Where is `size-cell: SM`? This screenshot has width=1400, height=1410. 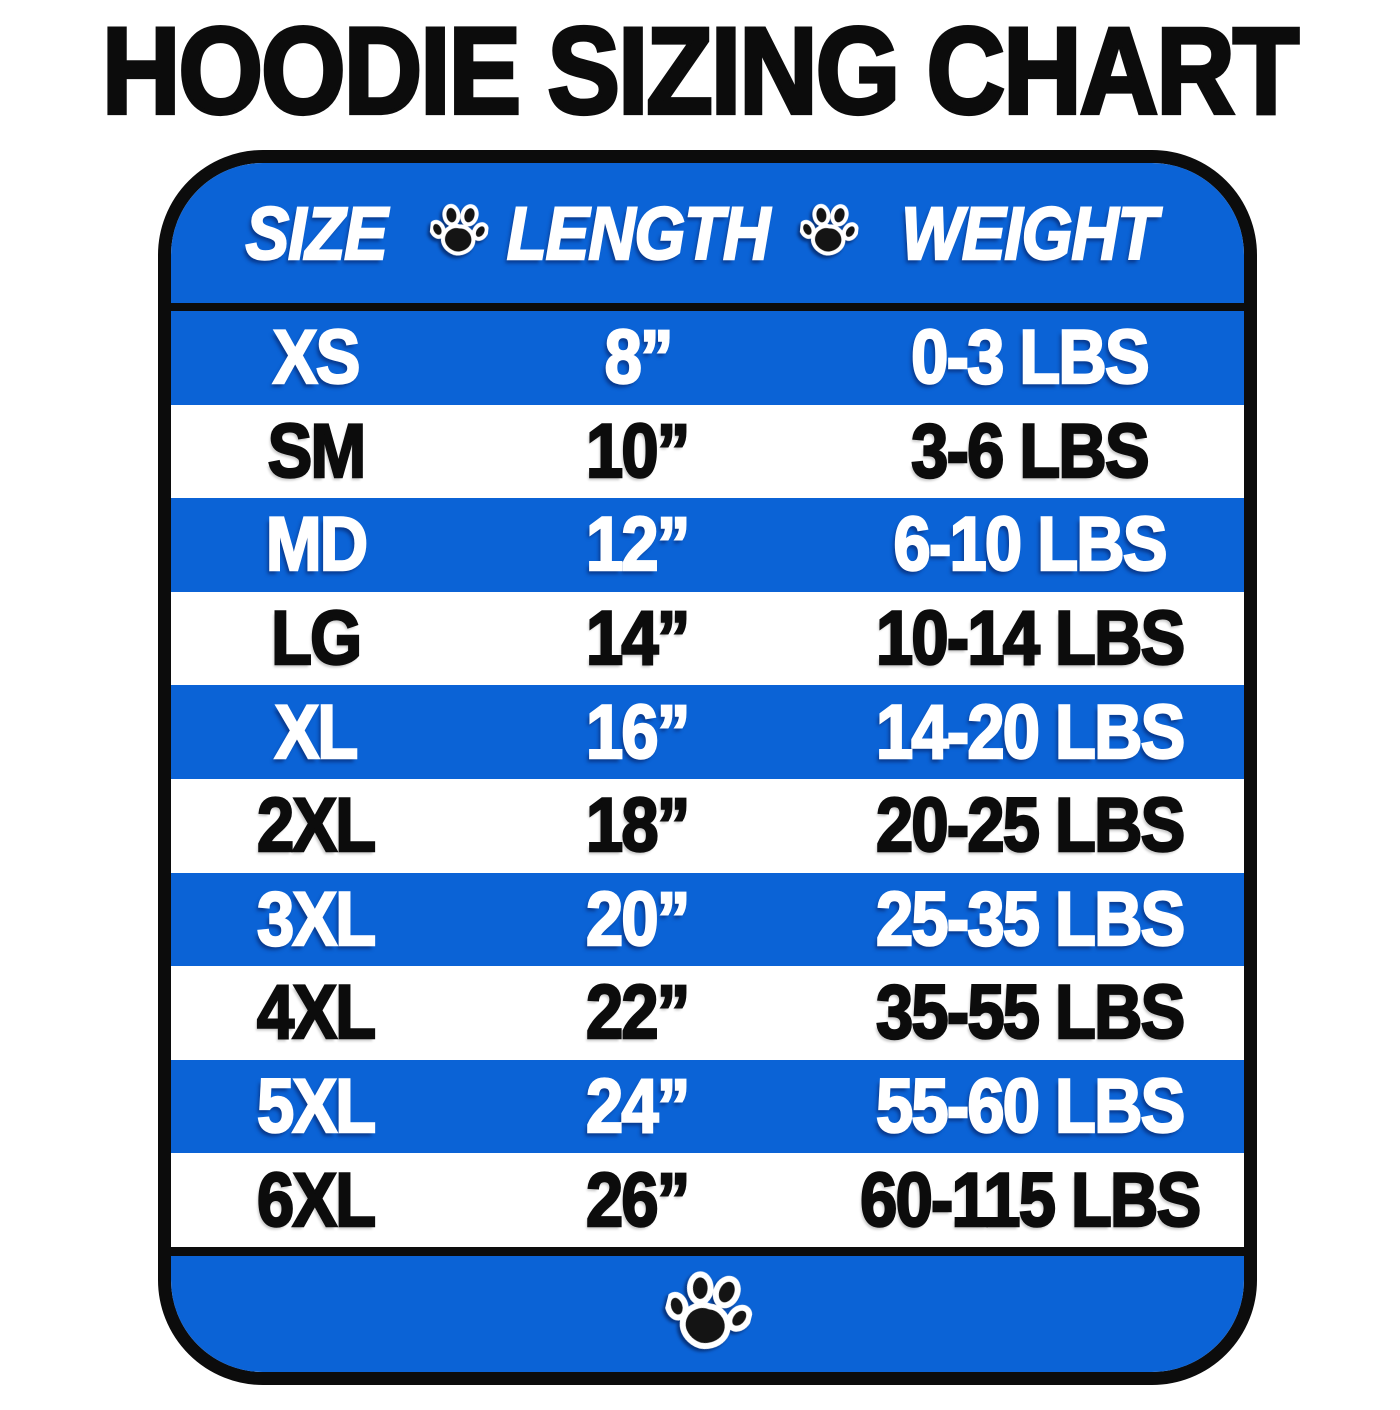 size-cell: SM is located at coordinates (316, 452).